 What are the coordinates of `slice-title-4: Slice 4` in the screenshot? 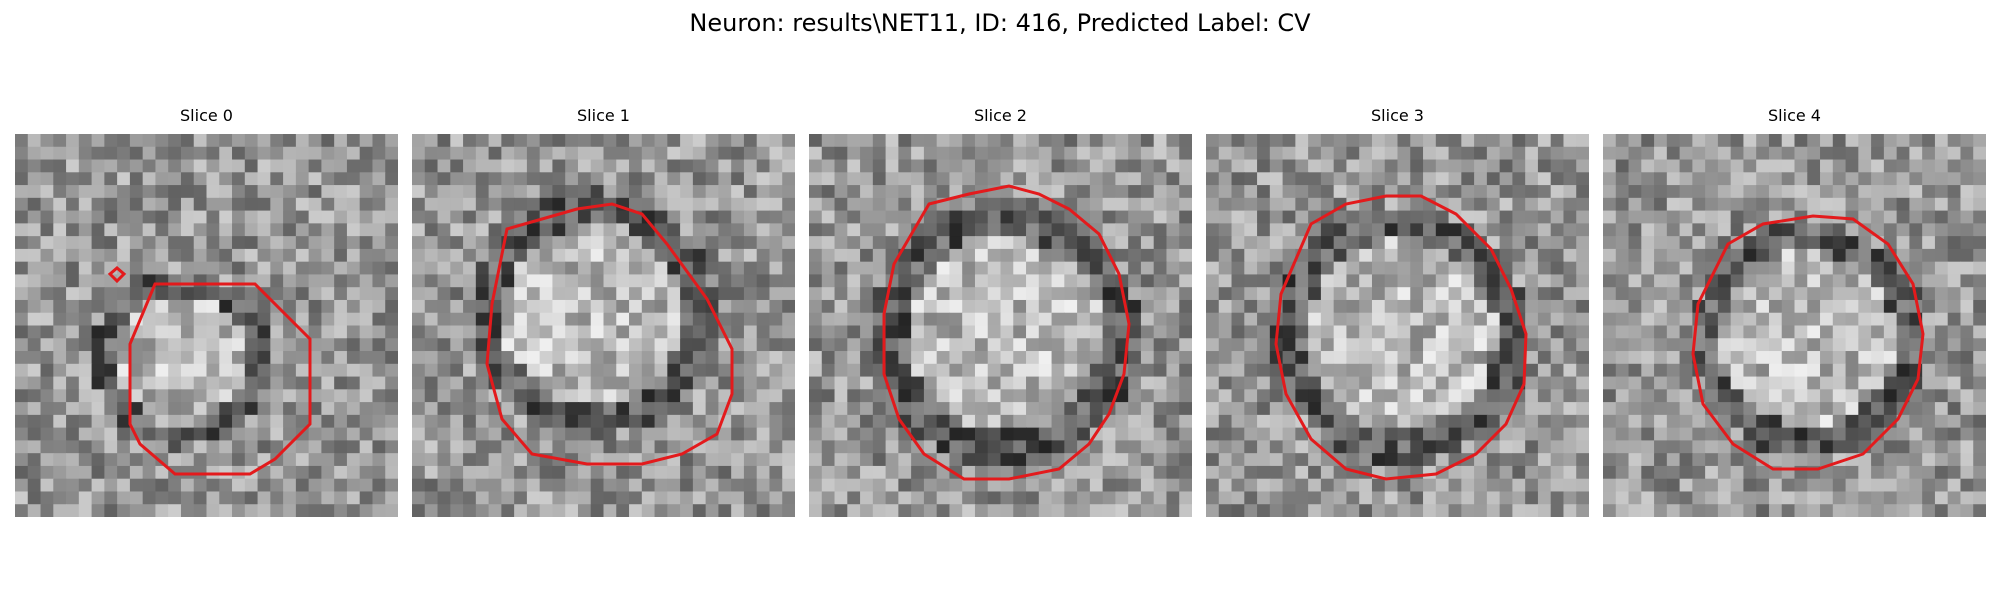 It's located at (1794, 115).